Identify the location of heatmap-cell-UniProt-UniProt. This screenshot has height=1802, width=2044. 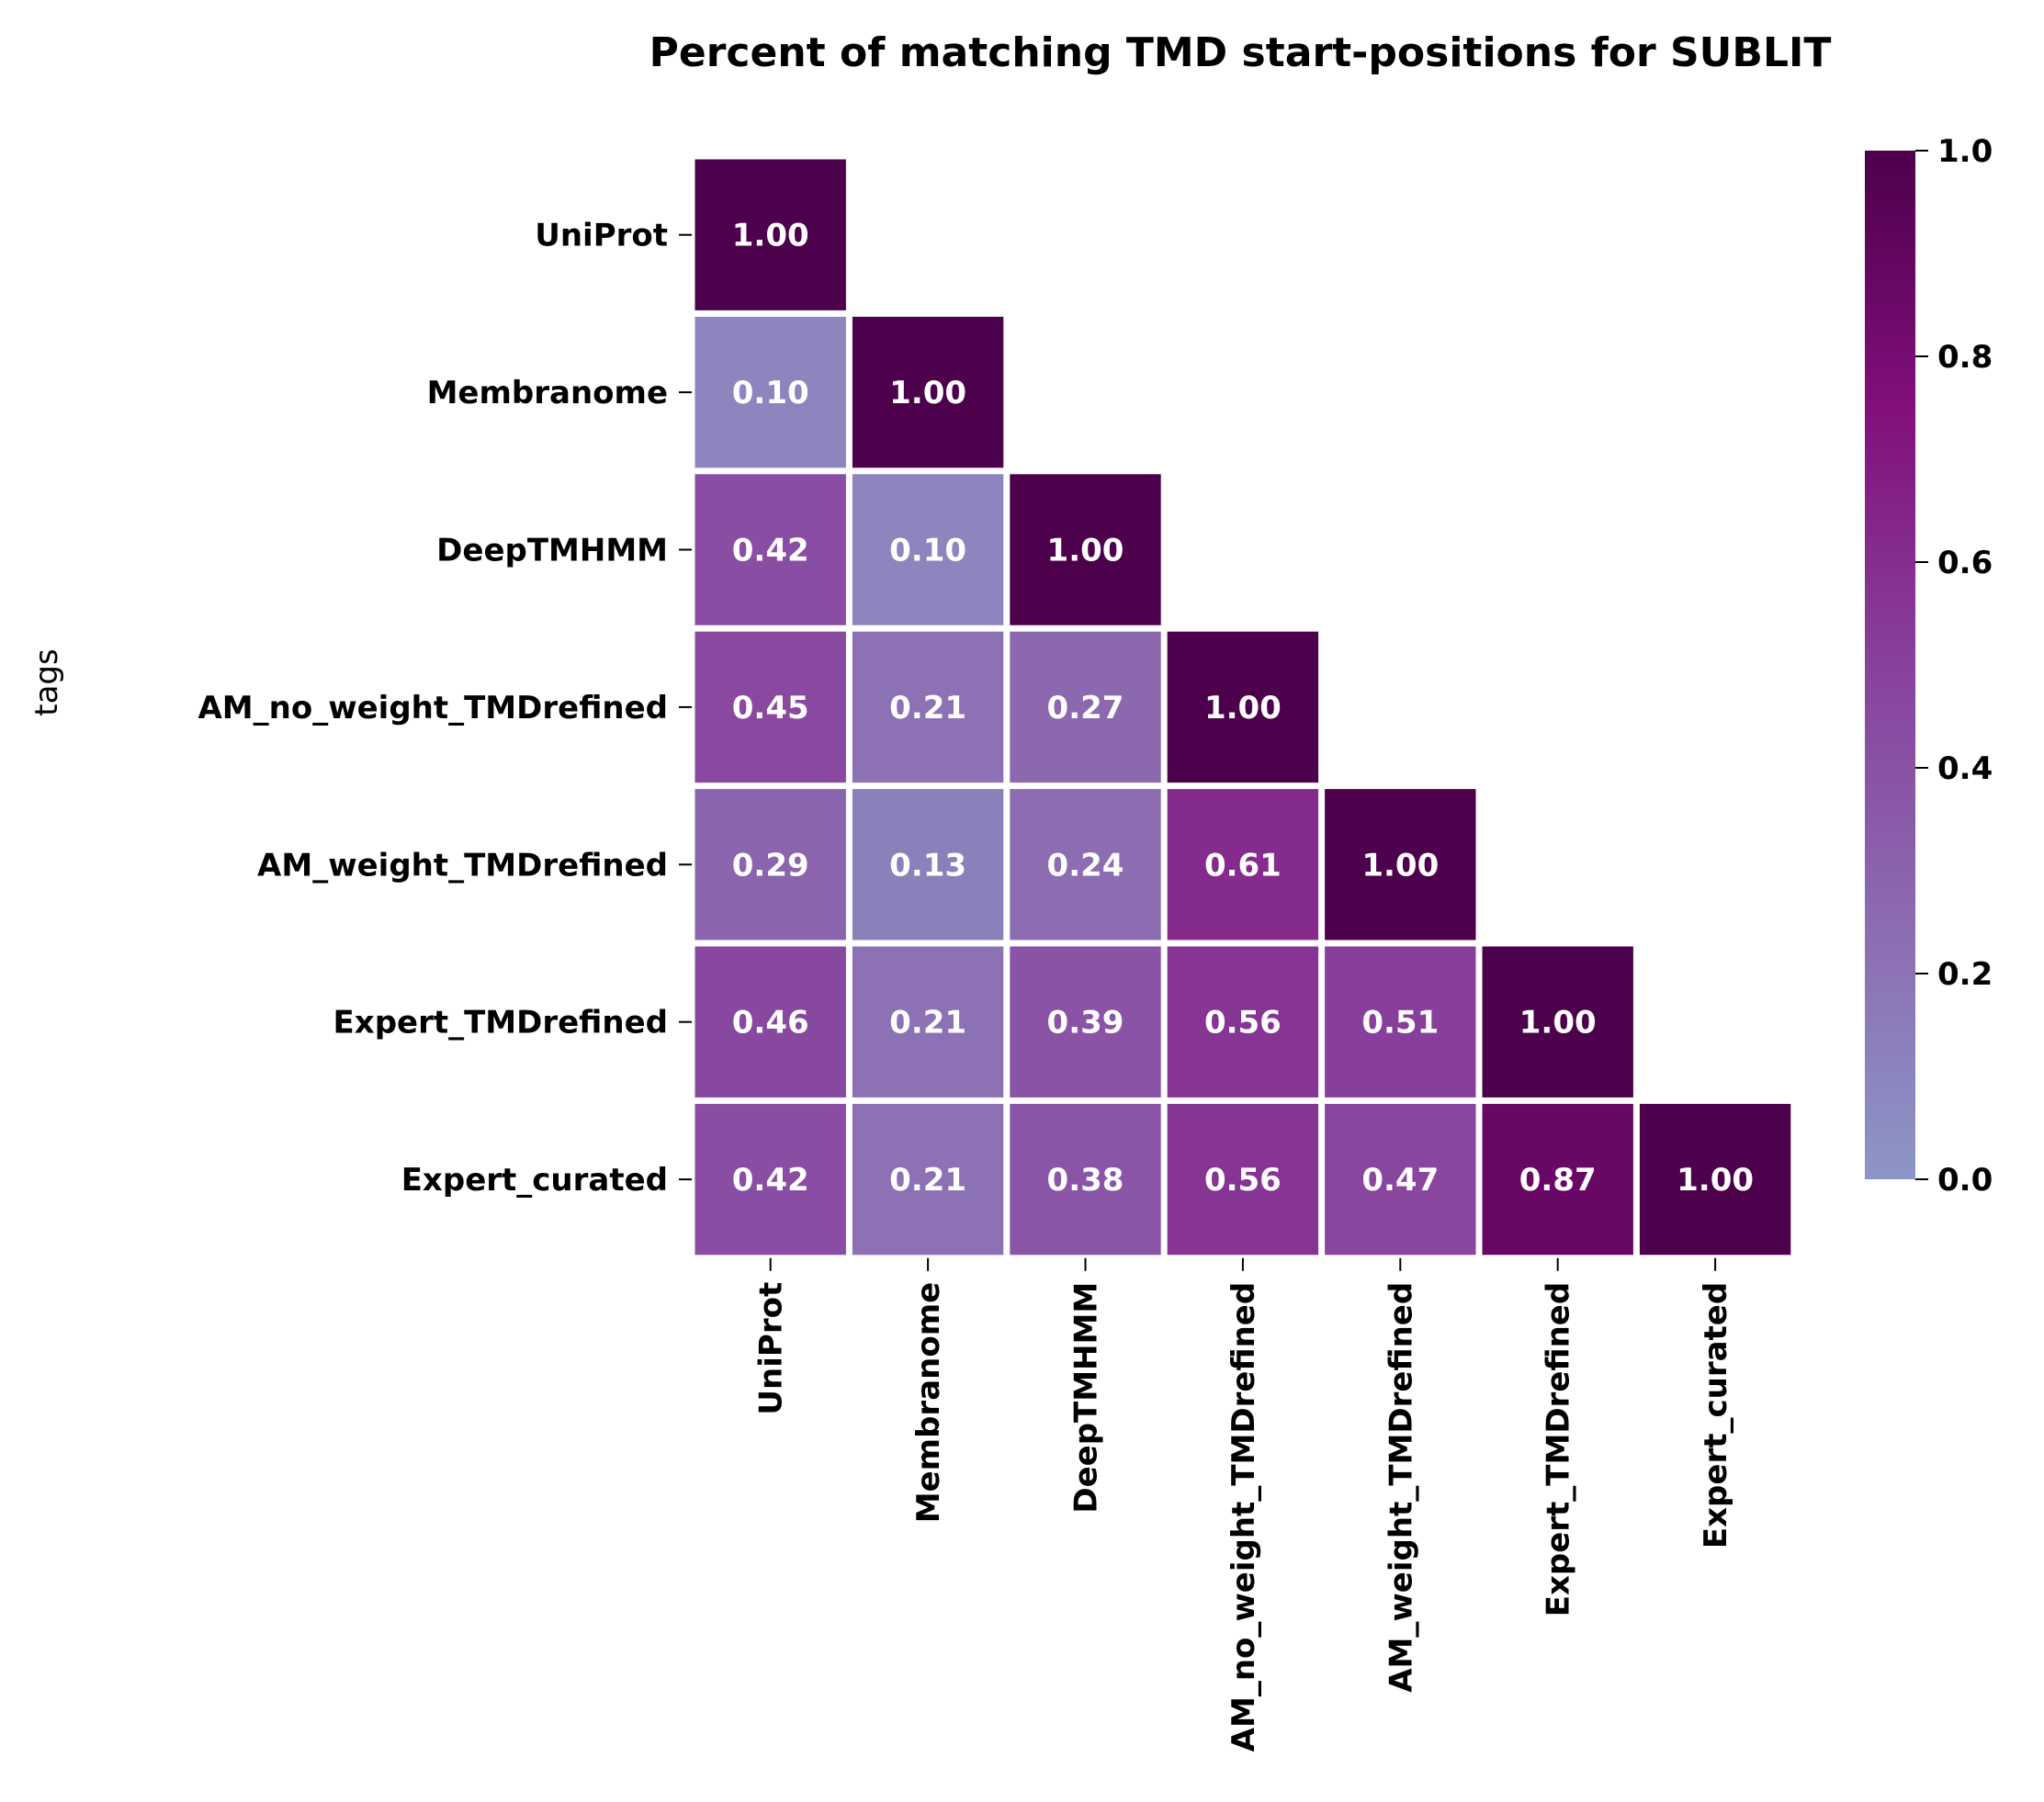
(770, 234).